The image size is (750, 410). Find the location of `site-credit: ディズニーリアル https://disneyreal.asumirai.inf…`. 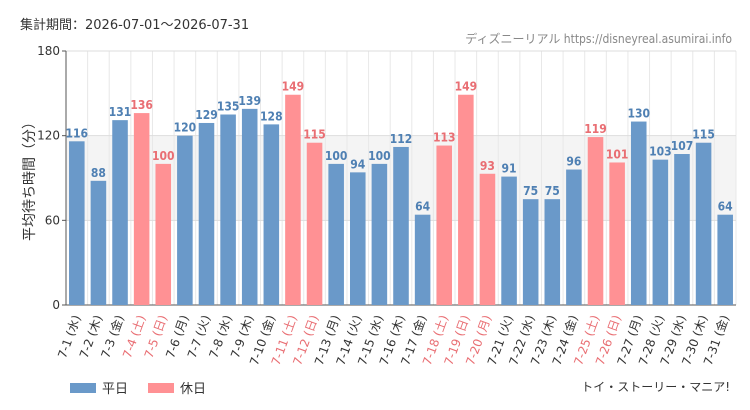

site-credit: ディズニーリアル https://disneyreal.asumirai.inf… is located at coordinates (598, 39).